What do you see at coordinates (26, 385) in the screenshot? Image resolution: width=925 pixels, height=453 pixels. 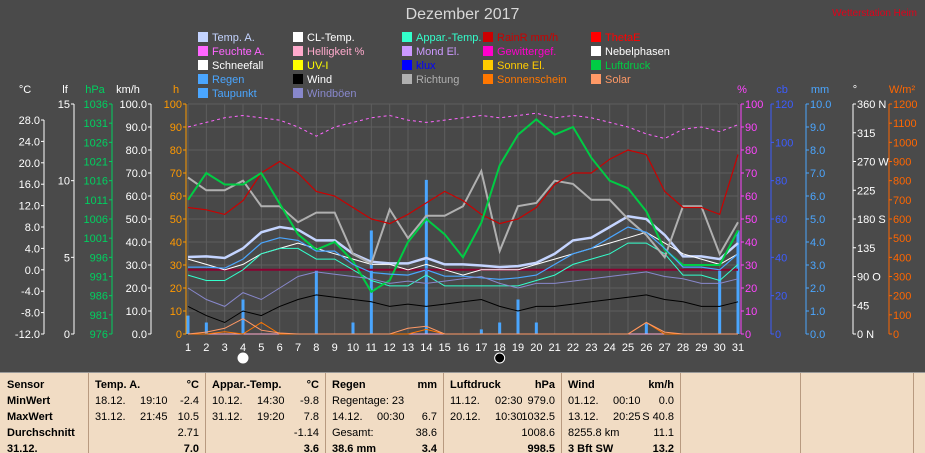 I see `table-row-label: Sensor` at bounding box center [26, 385].